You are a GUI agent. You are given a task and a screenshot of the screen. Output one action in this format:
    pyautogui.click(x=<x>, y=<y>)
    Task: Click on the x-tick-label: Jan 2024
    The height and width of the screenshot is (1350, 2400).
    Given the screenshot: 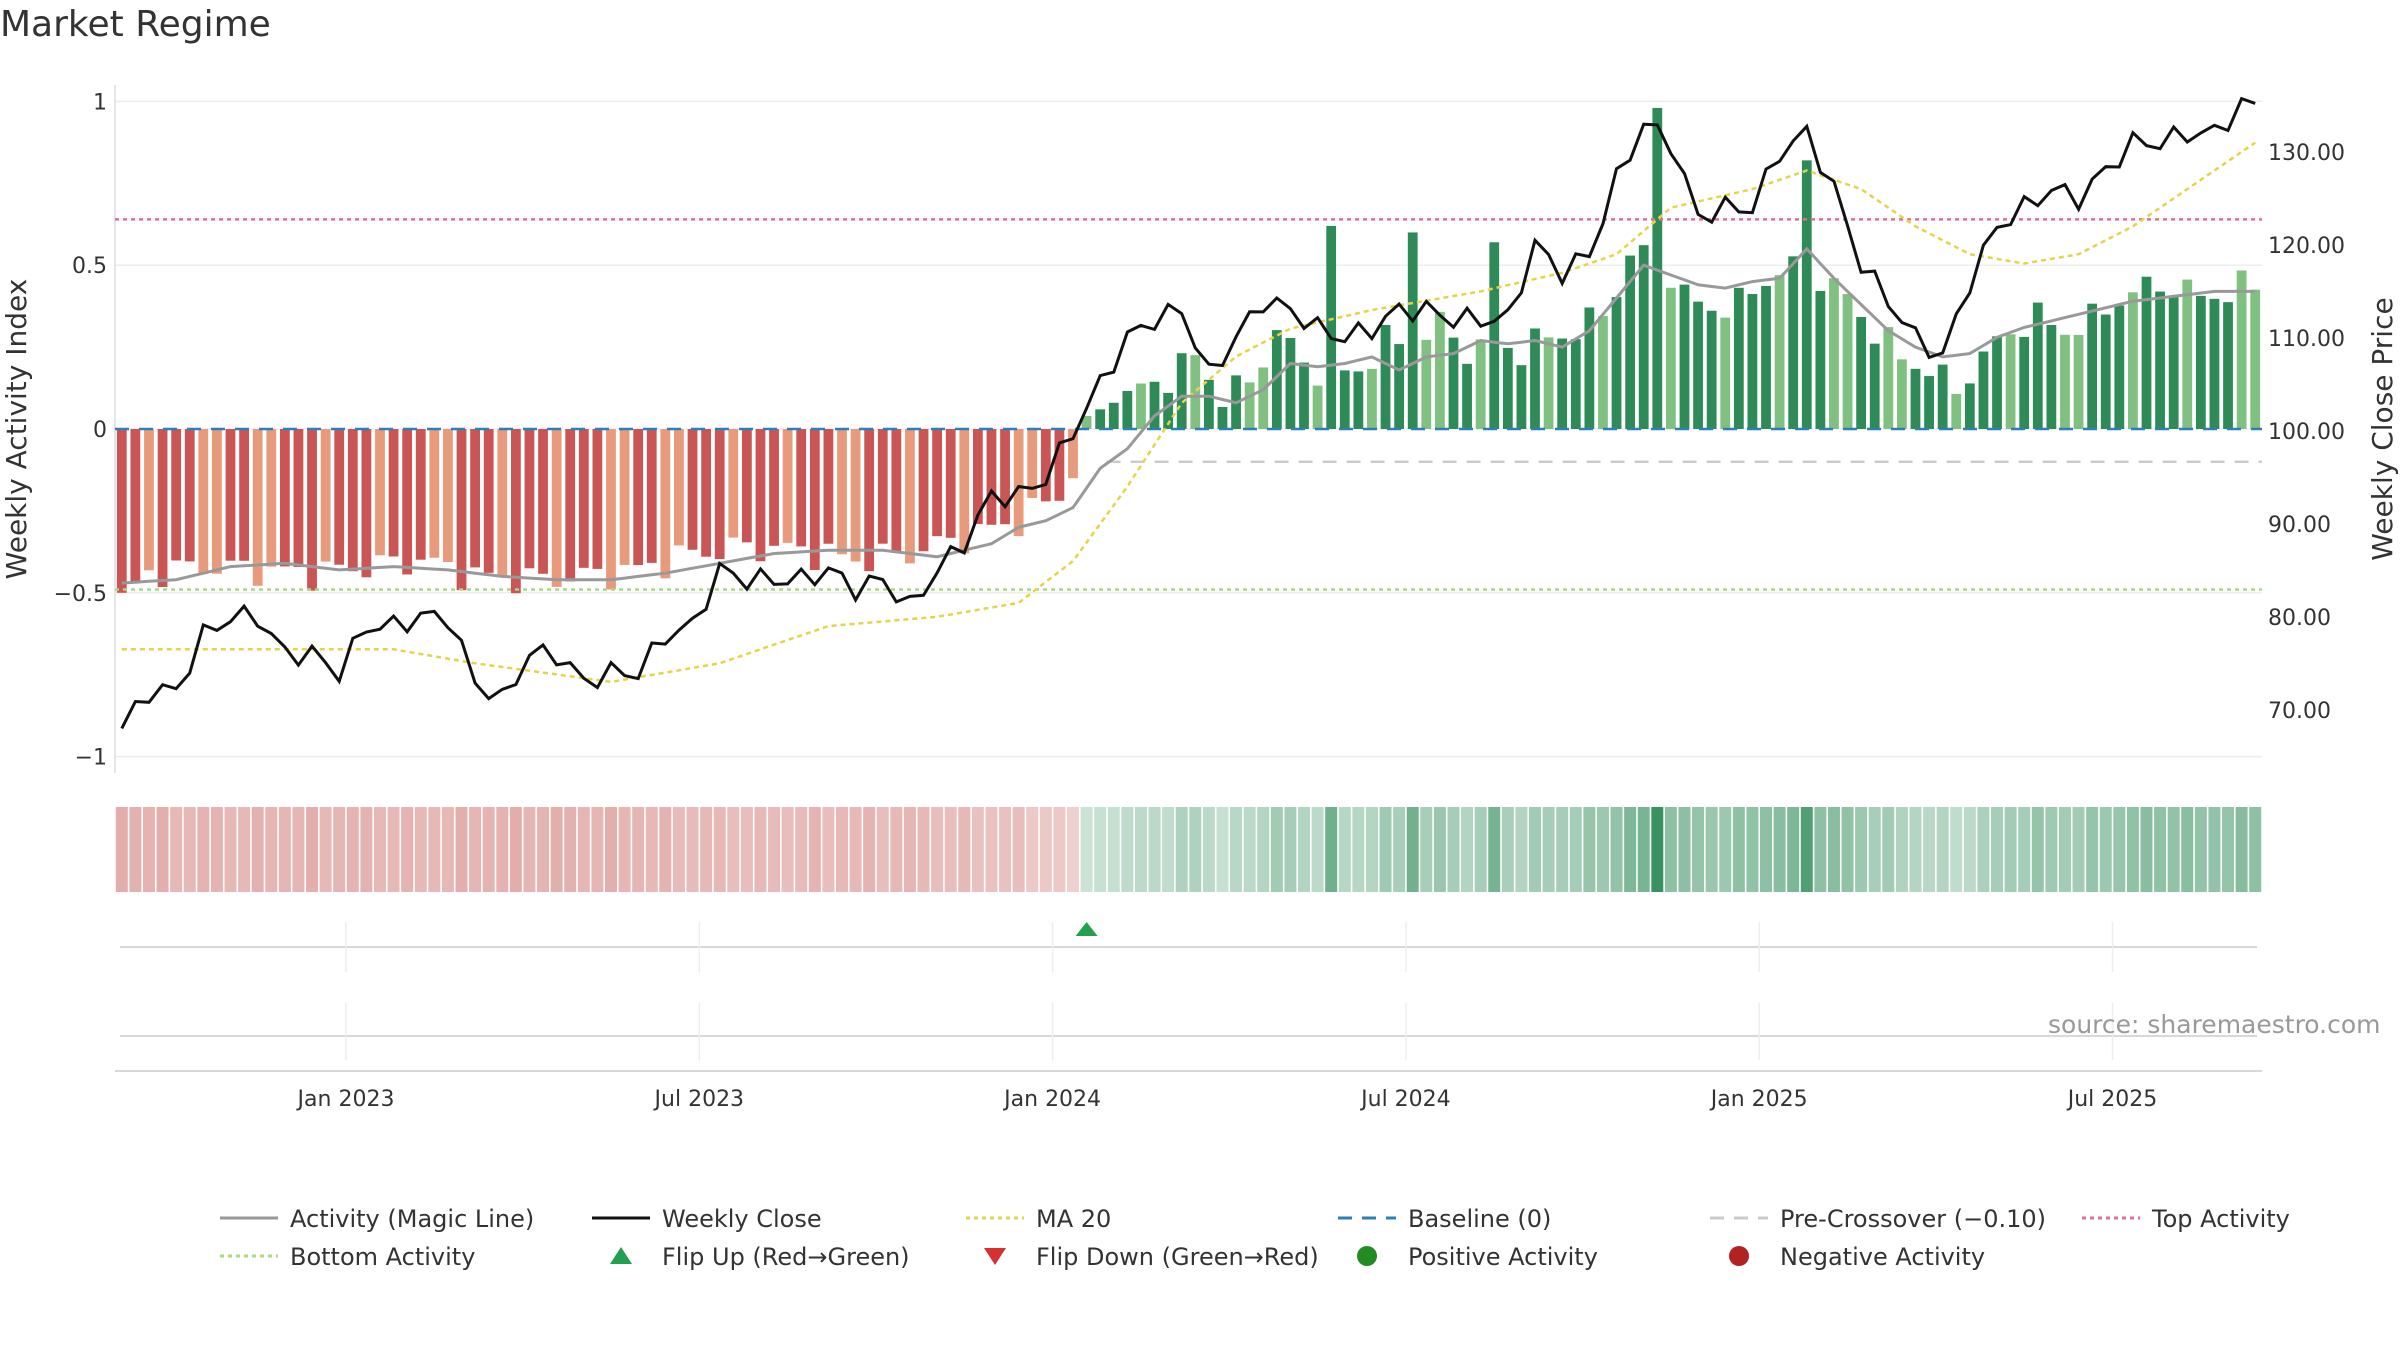 What is the action you would take?
    pyautogui.click(x=1051, y=1099)
    